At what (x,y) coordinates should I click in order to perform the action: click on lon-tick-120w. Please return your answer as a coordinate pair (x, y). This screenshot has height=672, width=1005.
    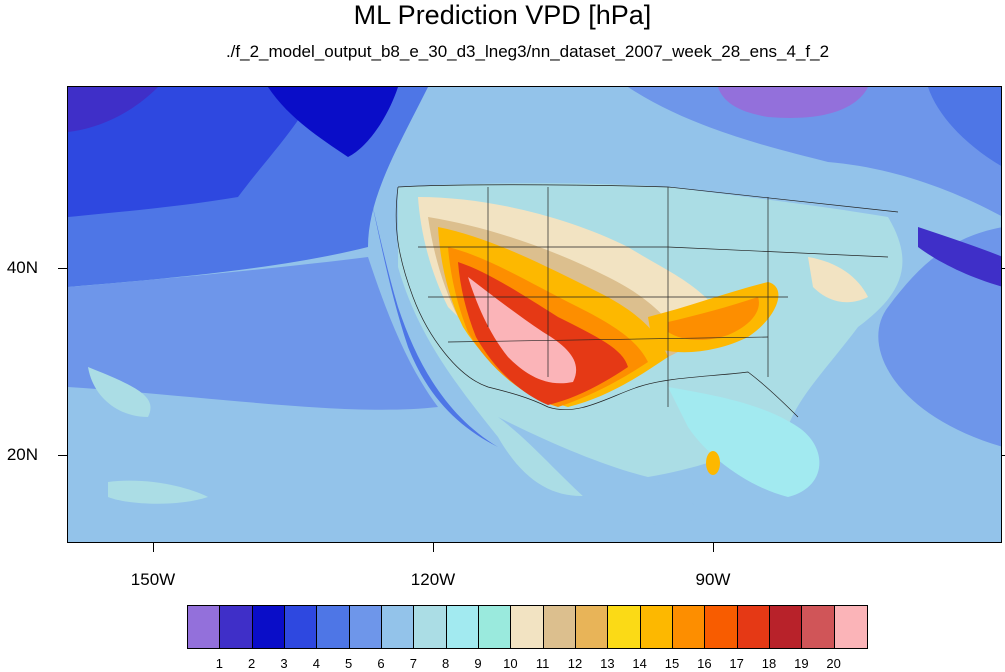
    Looking at the image, I should click on (433, 547).